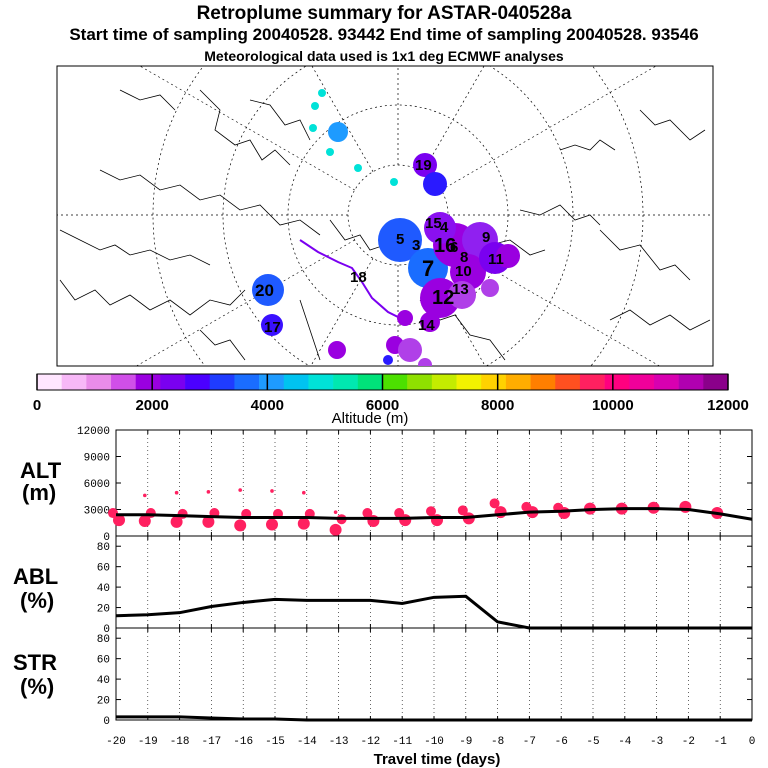 The width and height of the screenshot is (768, 768). I want to click on map-label: 3, so click(416, 245).